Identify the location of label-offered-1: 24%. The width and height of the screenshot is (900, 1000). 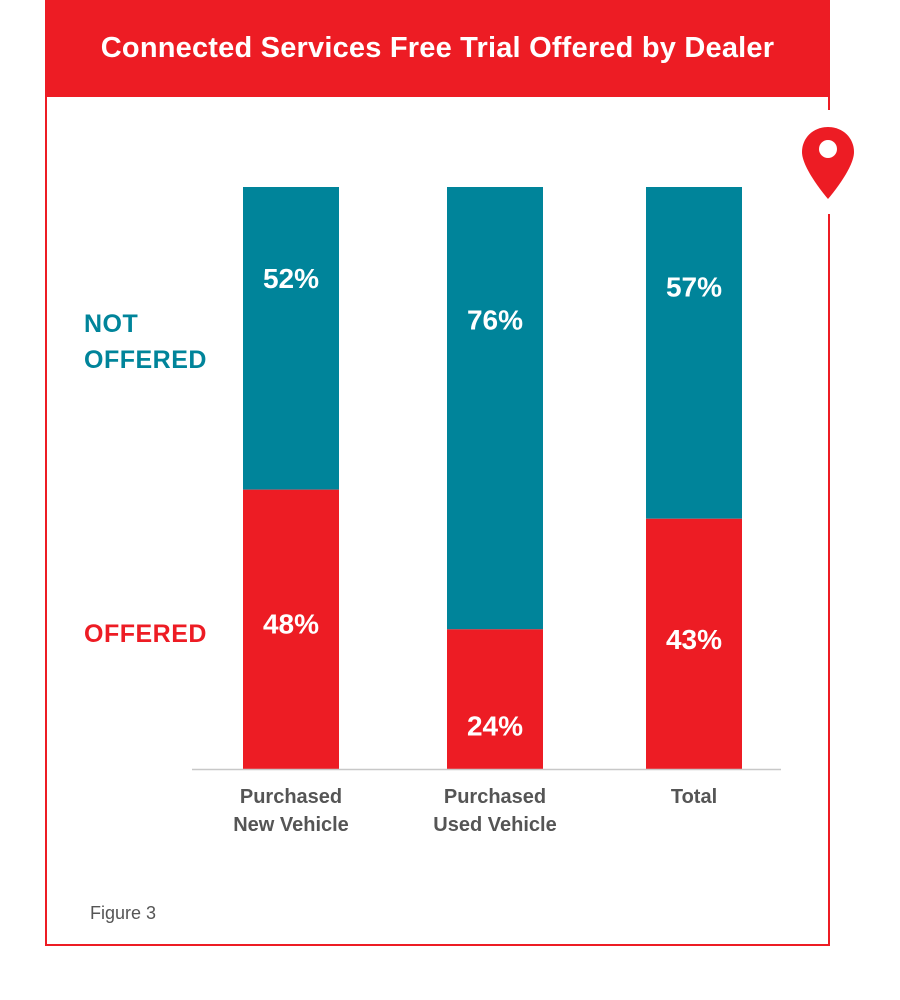
(495, 726).